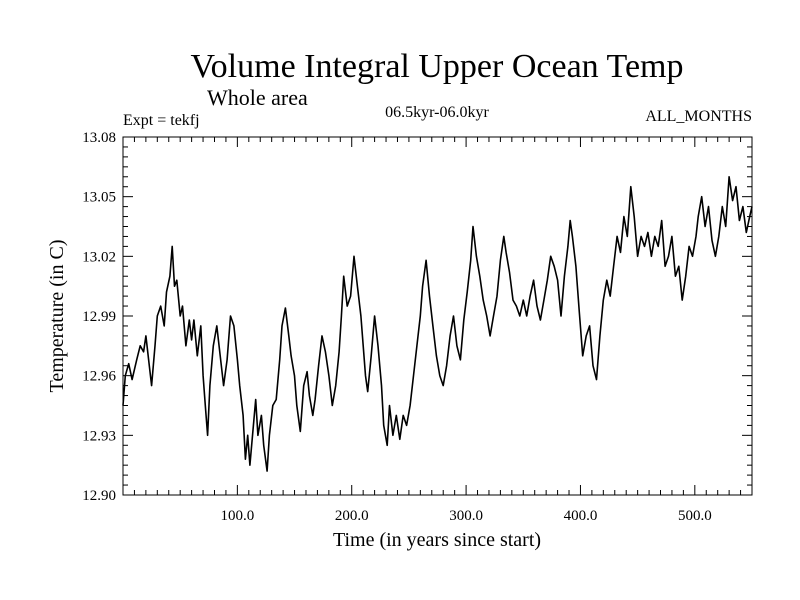 The height and width of the screenshot is (600, 800). What do you see at coordinates (437, 112) in the screenshot?
I see `period-label: 06.5kyr-06.0kyr` at bounding box center [437, 112].